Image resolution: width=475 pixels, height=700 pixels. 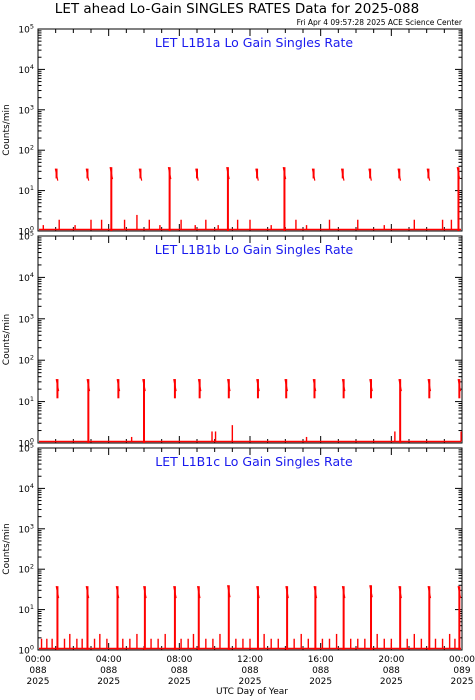 What do you see at coordinates (254, 42) in the screenshot?
I see `panel-title: LET L1B1a Lo Gain Singles Rate` at bounding box center [254, 42].